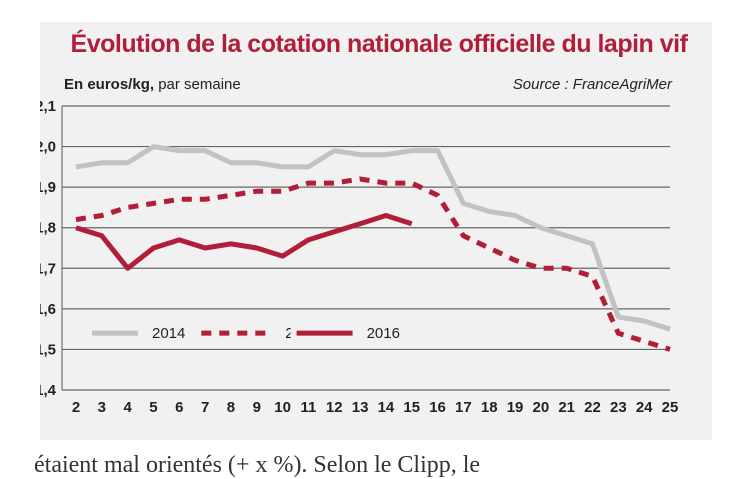  What do you see at coordinates (360, 407) in the screenshot?
I see `x-tick-label: 13` at bounding box center [360, 407].